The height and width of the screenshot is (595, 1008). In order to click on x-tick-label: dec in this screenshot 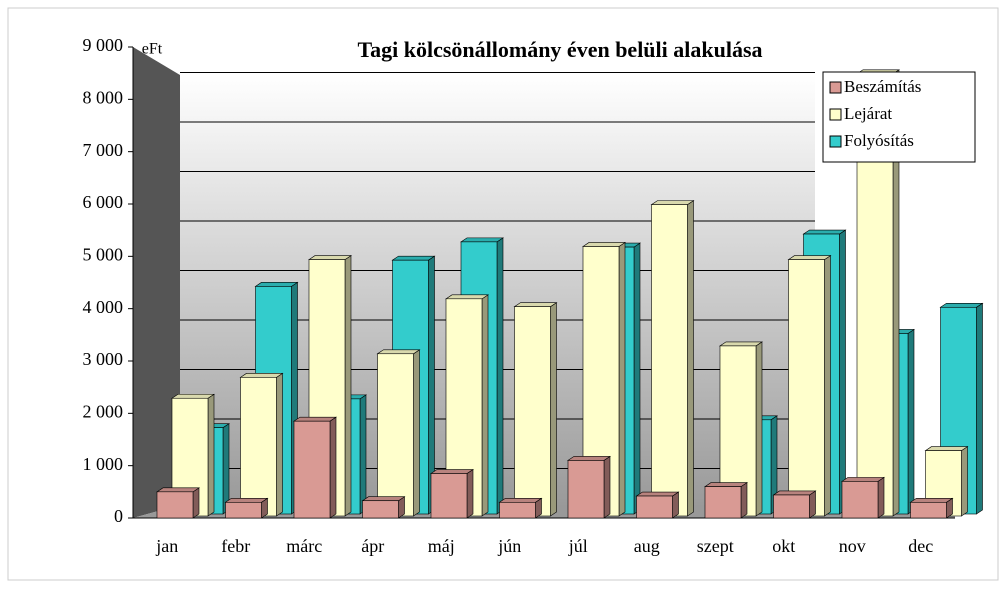, I will do `click(920, 546)`.